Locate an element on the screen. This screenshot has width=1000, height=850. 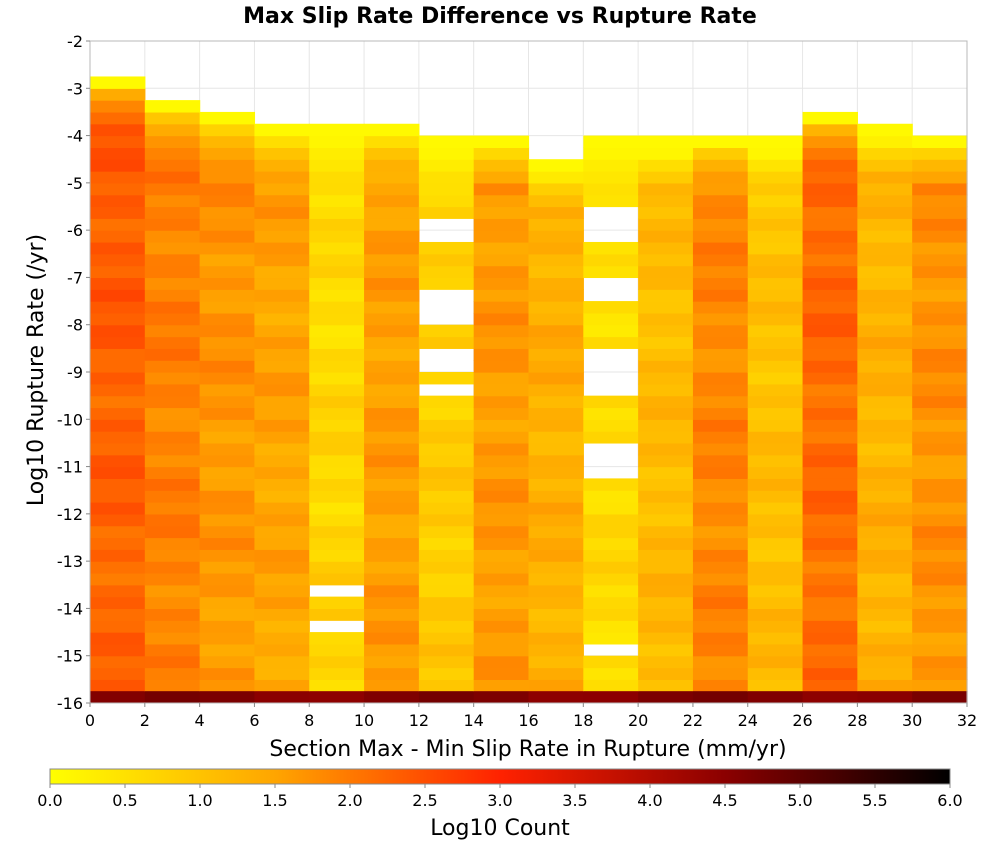
colorbar-tick-label: 0.0 is located at coordinates (49, 800).